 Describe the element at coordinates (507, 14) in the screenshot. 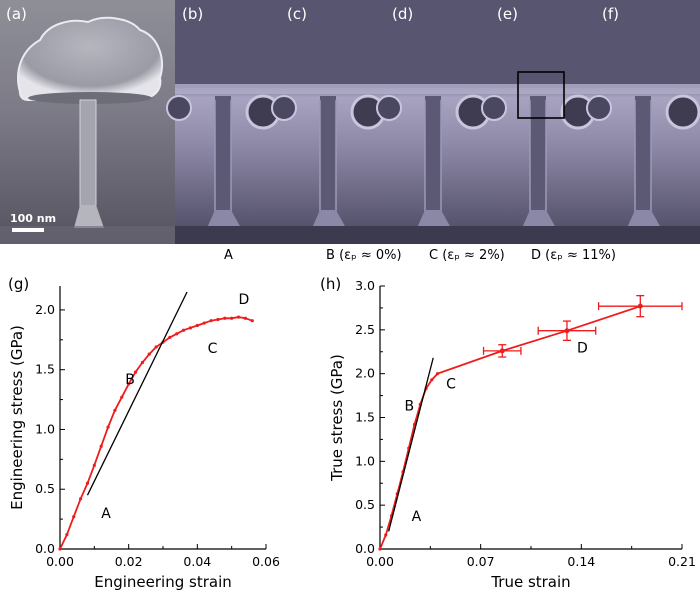

I see `panel-label-e: (e)` at that location.